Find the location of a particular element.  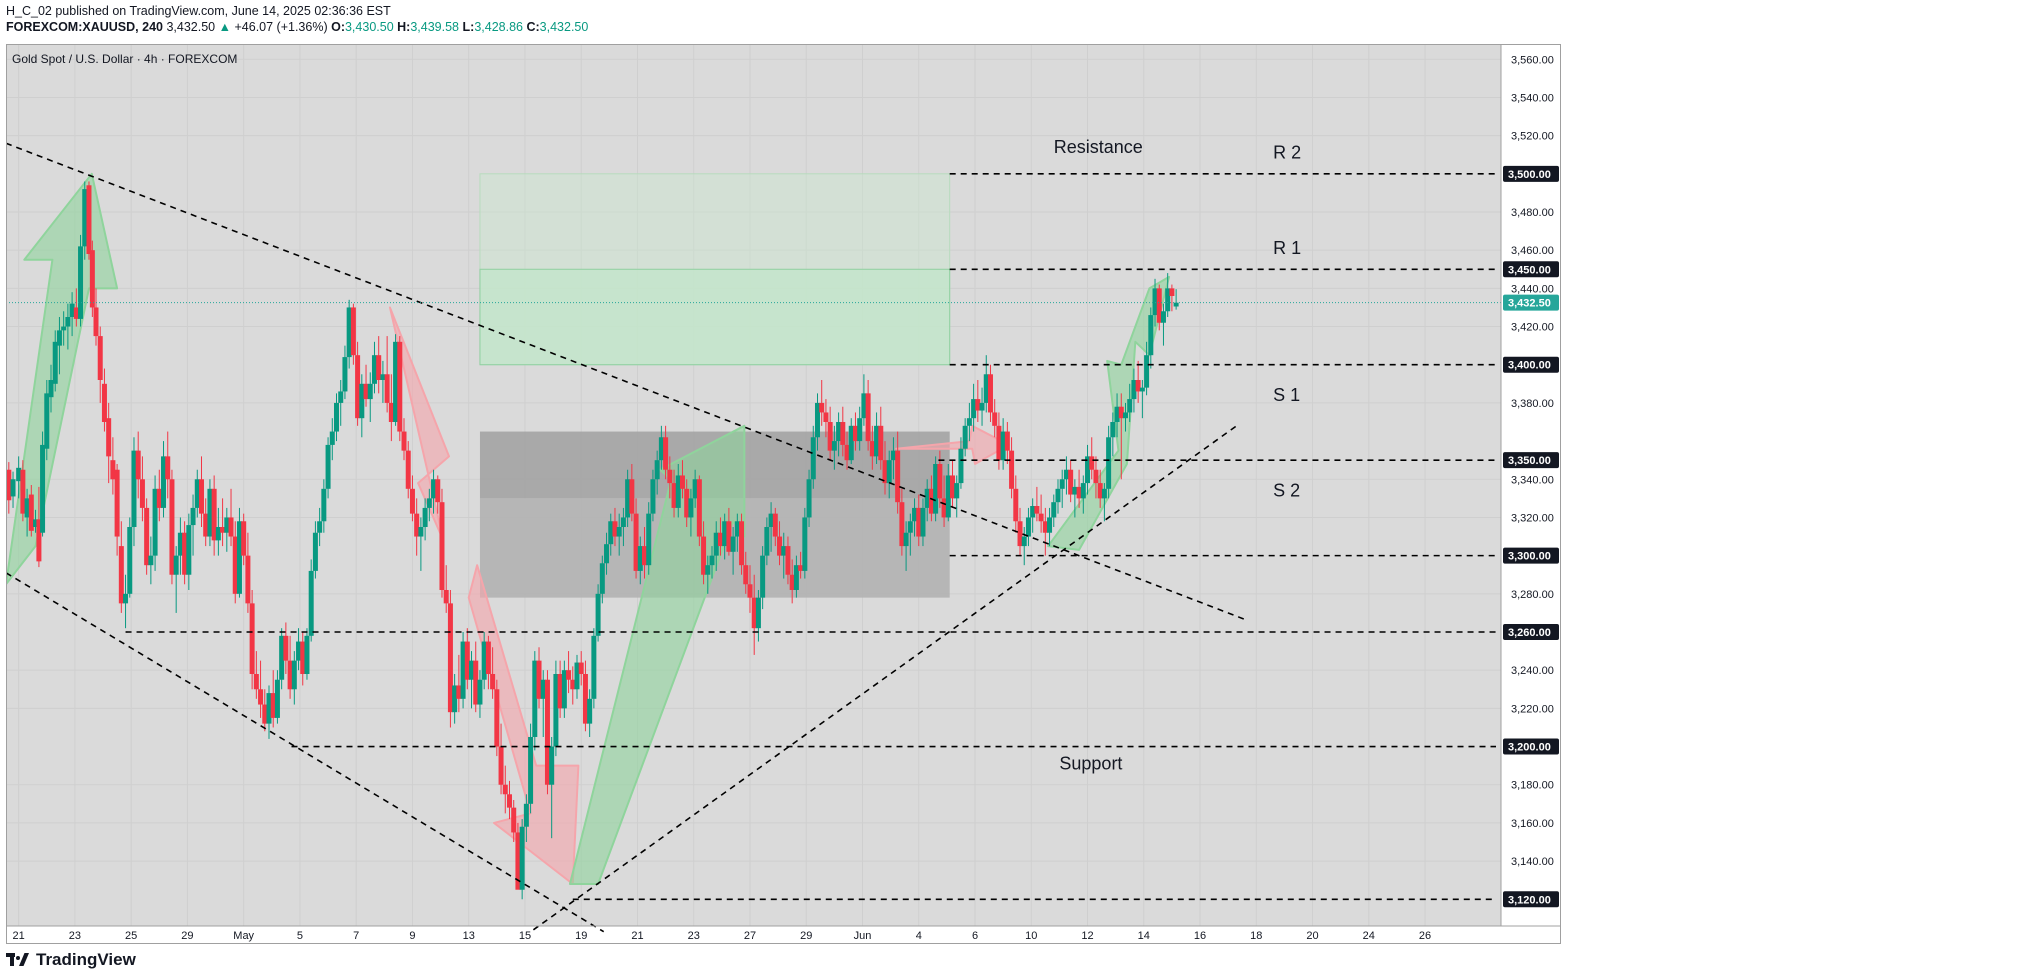

time-tick-label: 27 is located at coordinates (750, 936).